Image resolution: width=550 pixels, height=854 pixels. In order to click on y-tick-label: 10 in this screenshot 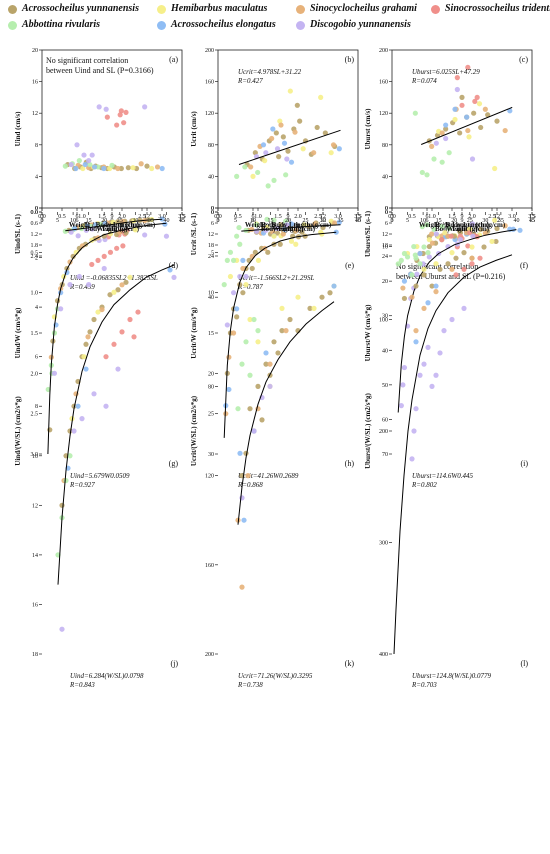, I will do `click(211, 294)`.